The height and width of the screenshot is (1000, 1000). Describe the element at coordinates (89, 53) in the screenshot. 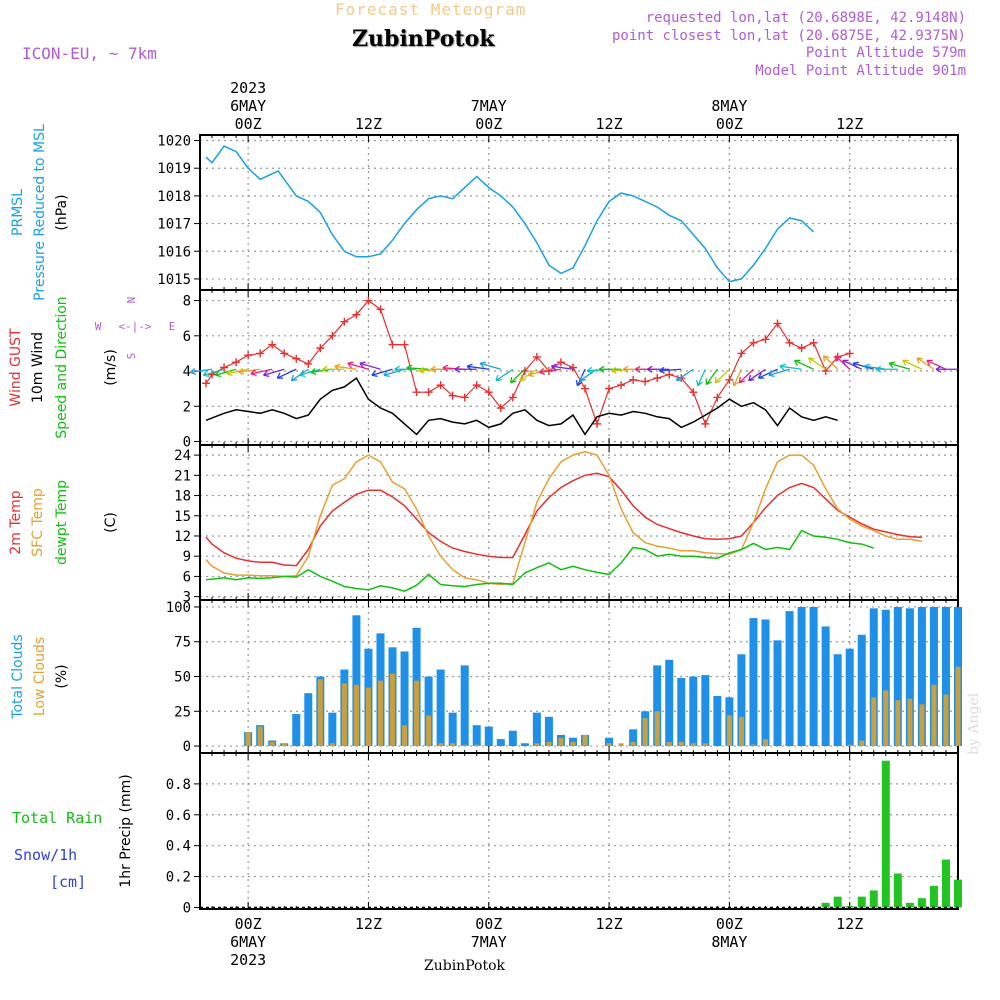

I see `model-label: ICON-EU, ~ 7km` at that location.